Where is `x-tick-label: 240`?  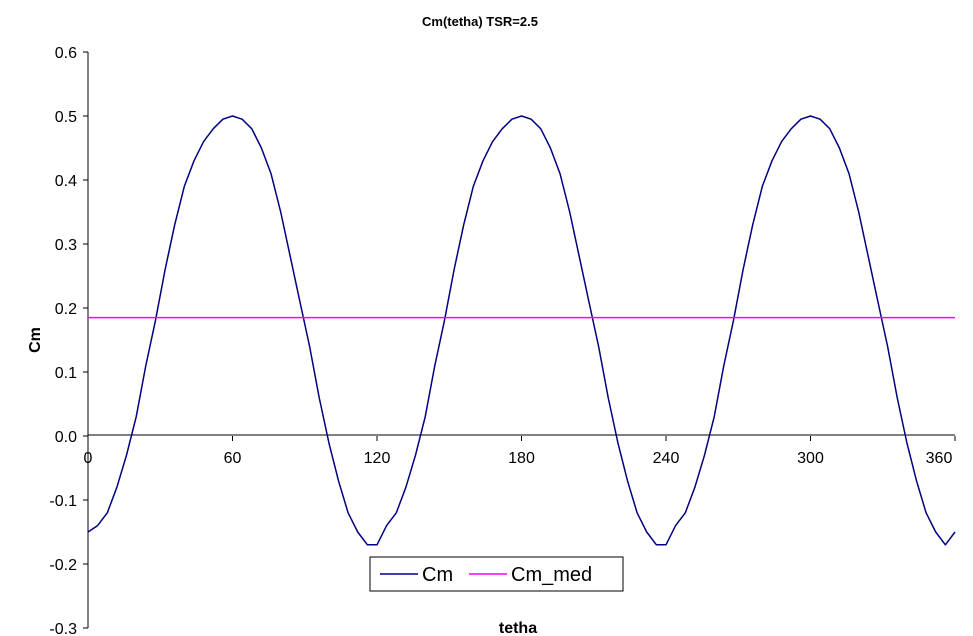 x-tick-label: 240 is located at coordinates (666, 458).